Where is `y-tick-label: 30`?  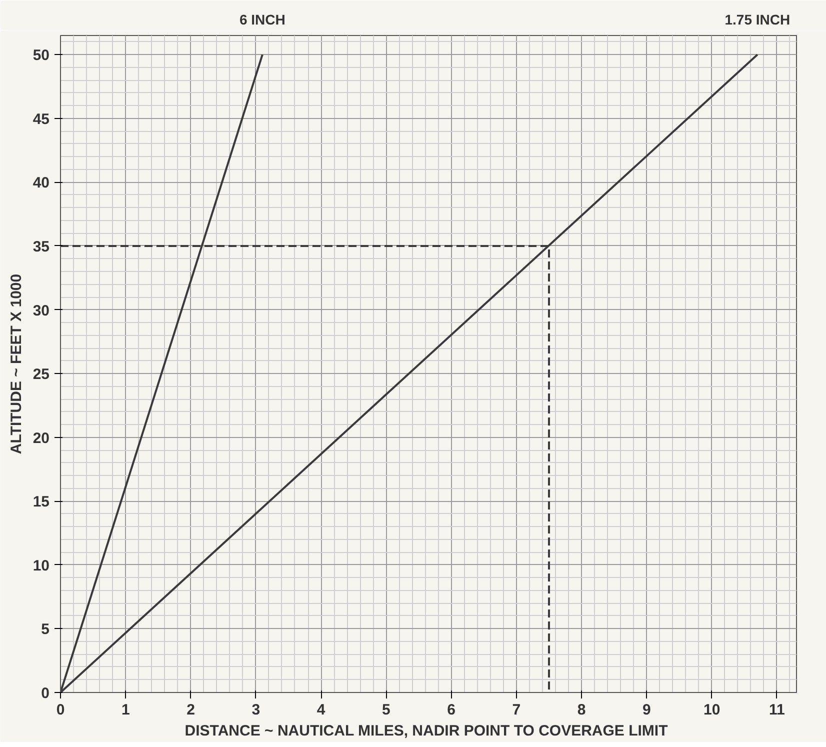
y-tick-label: 30 is located at coordinates (41, 311).